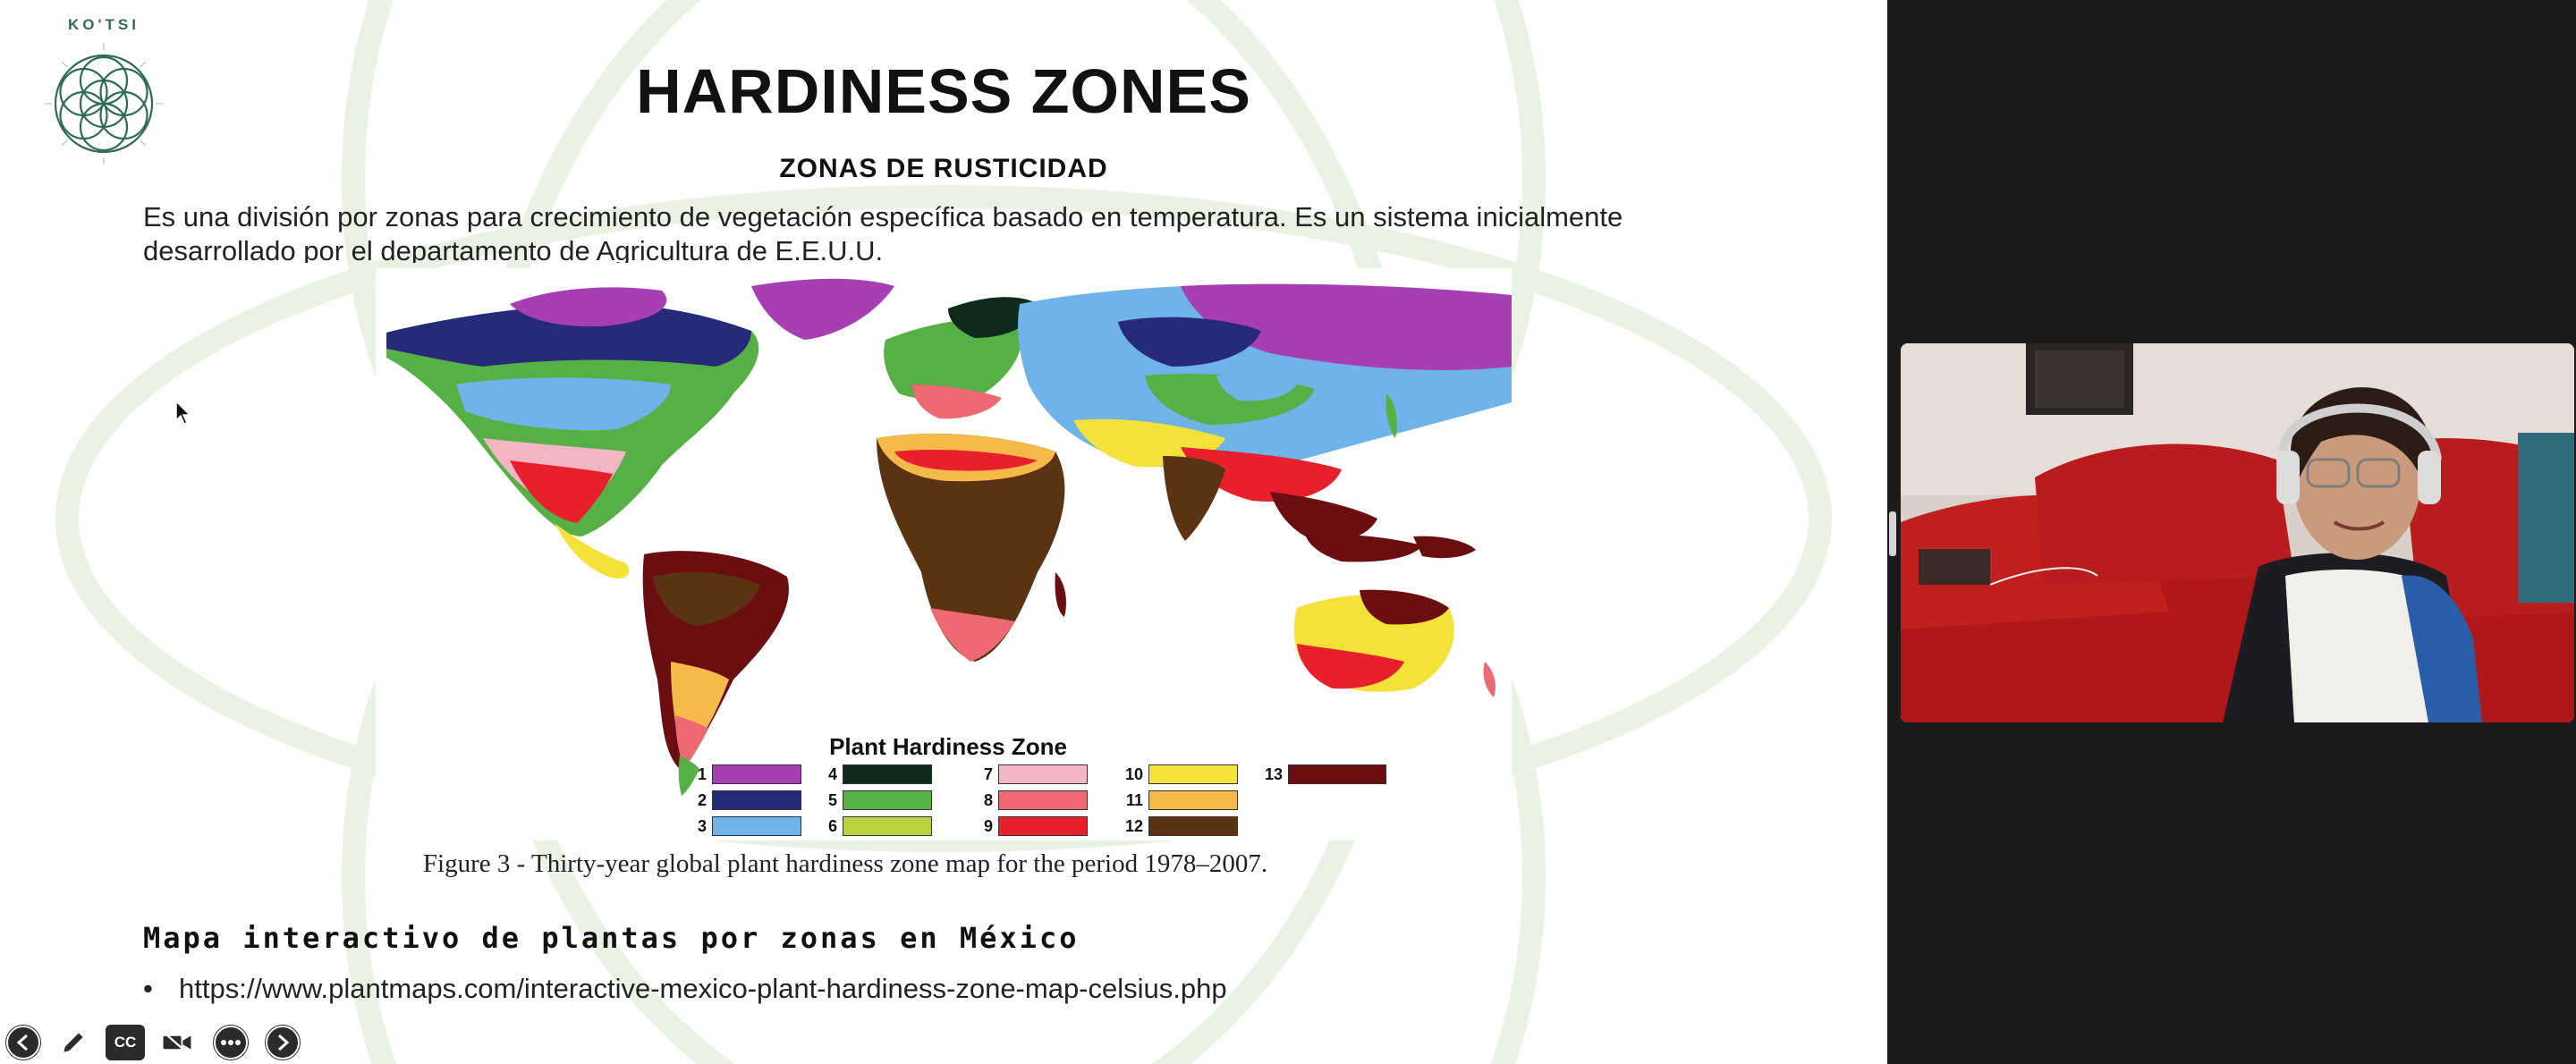  I want to click on legend-label: 11, so click(1134, 800).